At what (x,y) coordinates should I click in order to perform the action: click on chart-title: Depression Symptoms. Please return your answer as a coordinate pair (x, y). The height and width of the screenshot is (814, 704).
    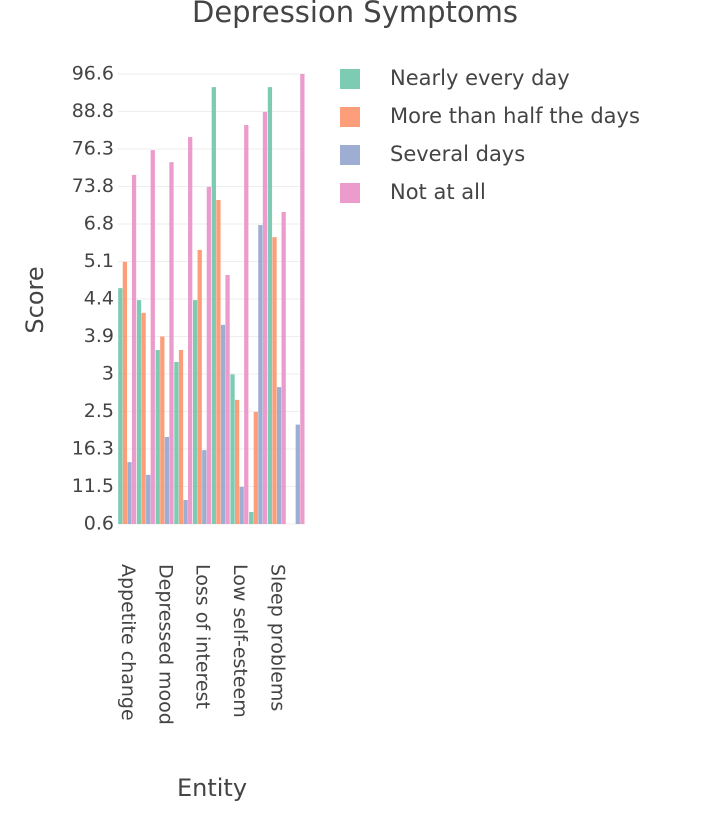
    Looking at the image, I should click on (355, 14).